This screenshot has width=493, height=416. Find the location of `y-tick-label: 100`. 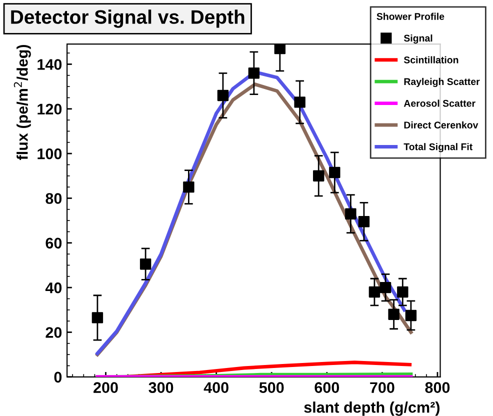

y-tick-label: 100 is located at coordinates (50, 154).